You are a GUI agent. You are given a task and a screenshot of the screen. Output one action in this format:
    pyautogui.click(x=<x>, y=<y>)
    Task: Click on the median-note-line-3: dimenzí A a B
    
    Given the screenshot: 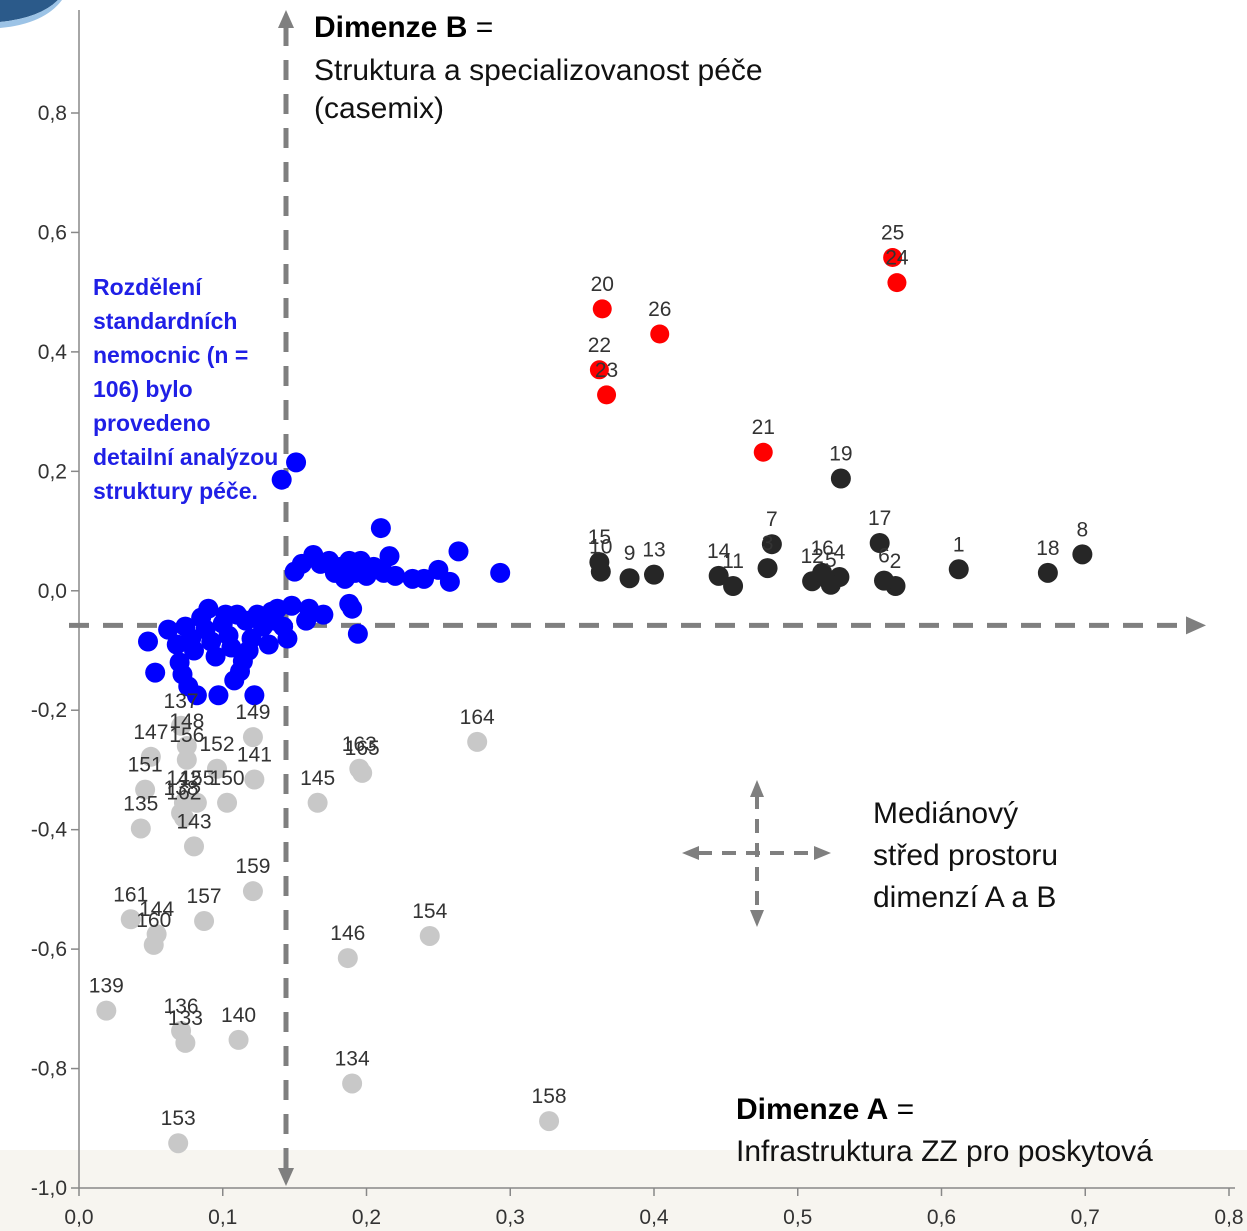 What is the action you would take?
    pyautogui.click(x=965, y=897)
    